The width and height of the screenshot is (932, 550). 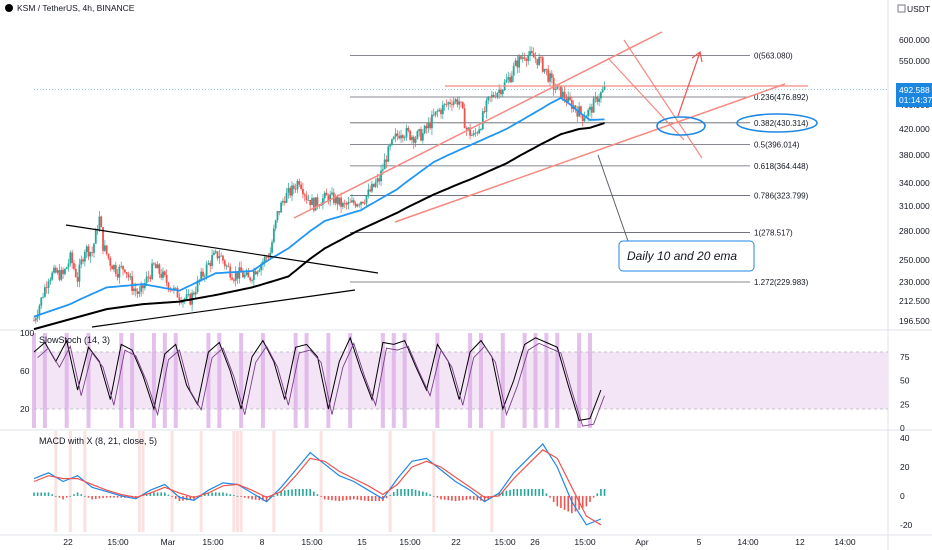 I want to click on stoch-k-line, so click(x=317, y=378).